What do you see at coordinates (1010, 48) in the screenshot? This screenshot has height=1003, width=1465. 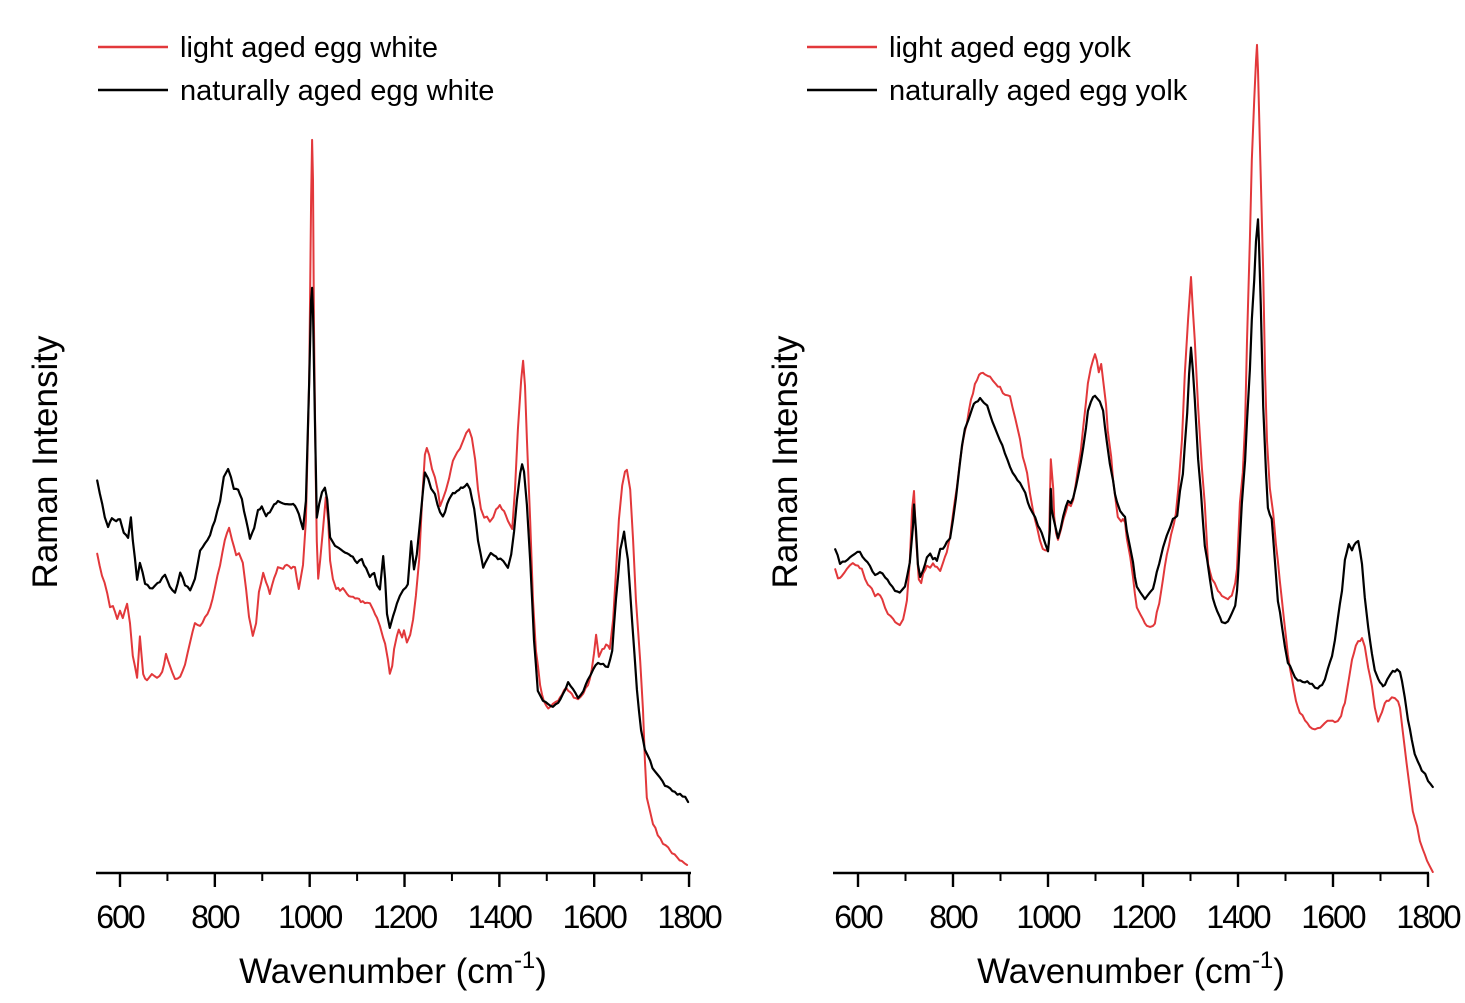 I see `legend-label-light-aged-egg-yolk: light aged egg yolk` at bounding box center [1010, 48].